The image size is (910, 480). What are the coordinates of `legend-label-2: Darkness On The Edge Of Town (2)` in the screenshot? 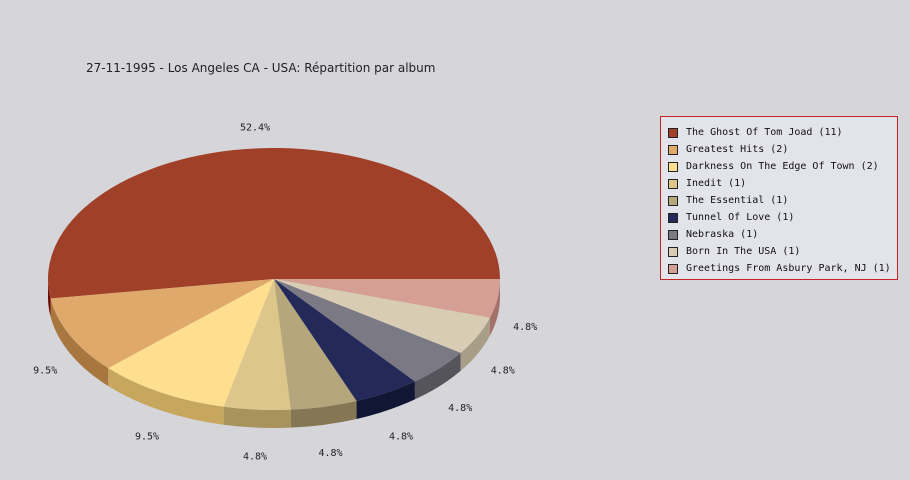 It's located at (782, 166).